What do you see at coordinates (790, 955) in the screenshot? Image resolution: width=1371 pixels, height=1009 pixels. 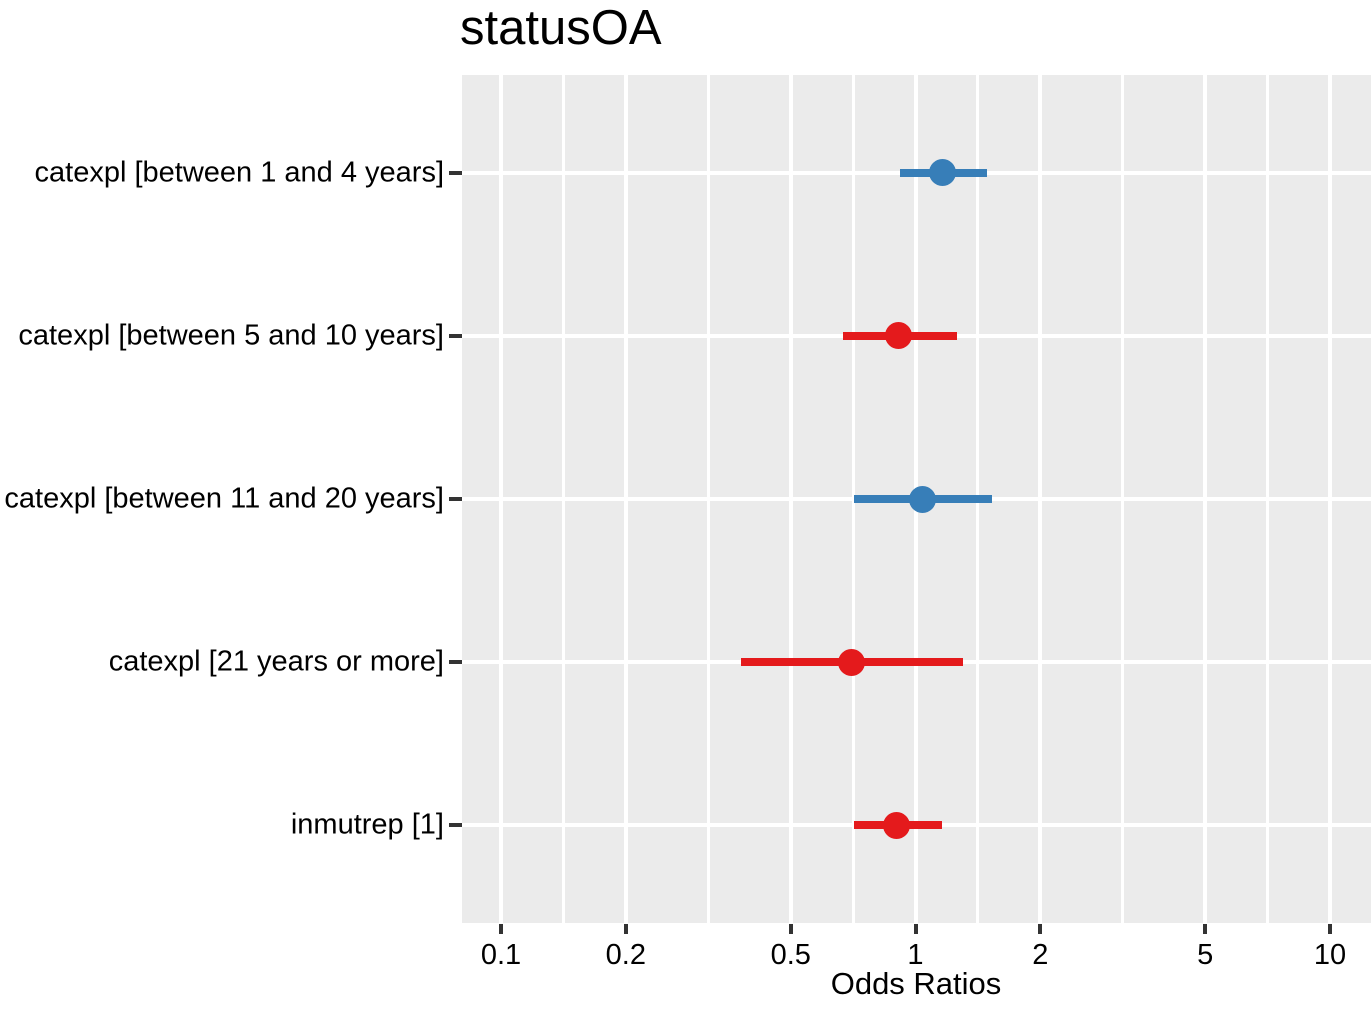 I see `x-tick-label: 0.5` at bounding box center [790, 955].